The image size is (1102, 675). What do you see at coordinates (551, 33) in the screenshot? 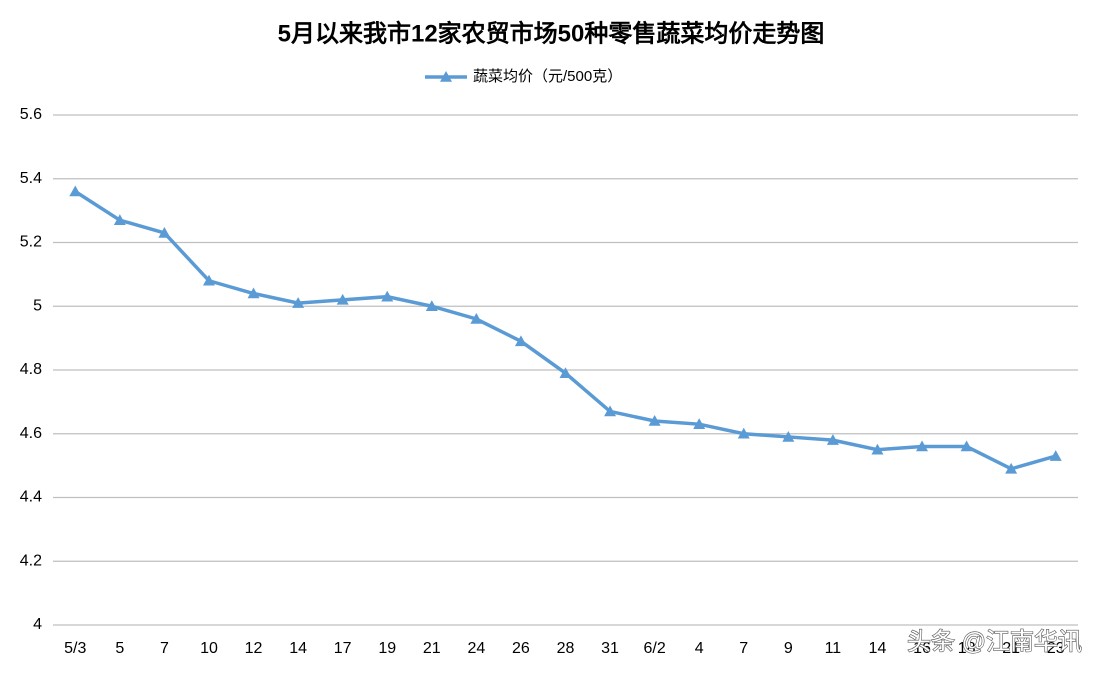
I see `chart-title: 5月以来我市12家农贸市场50种零售蔬菜均价走势图` at bounding box center [551, 33].